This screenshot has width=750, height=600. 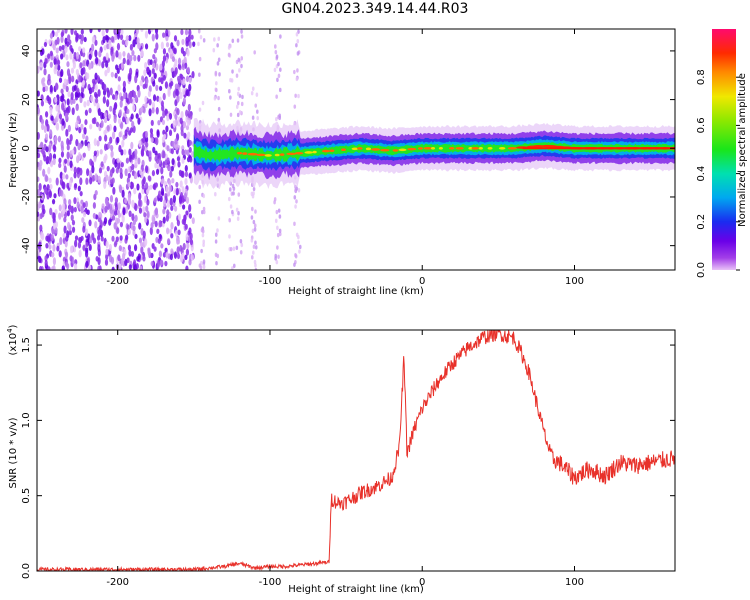 What do you see at coordinates (117, 582) in the screenshot?
I see `snr-x-tick-label: -200` at bounding box center [117, 582].